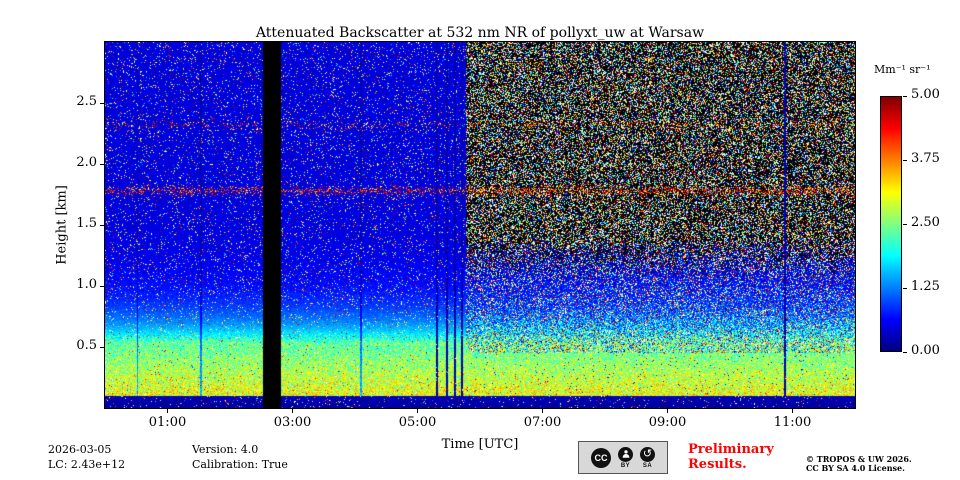 The image size is (960, 480). What do you see at coordinates (792, 422) in the screenshot?
I see `x-tick-label: 11:00` at bounding box center [792, 422].